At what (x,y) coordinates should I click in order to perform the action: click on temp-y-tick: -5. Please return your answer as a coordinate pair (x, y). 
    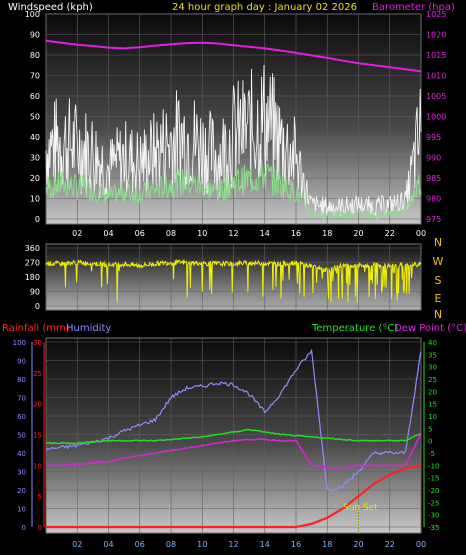
    Looking at the image, I should click on (431, 454).